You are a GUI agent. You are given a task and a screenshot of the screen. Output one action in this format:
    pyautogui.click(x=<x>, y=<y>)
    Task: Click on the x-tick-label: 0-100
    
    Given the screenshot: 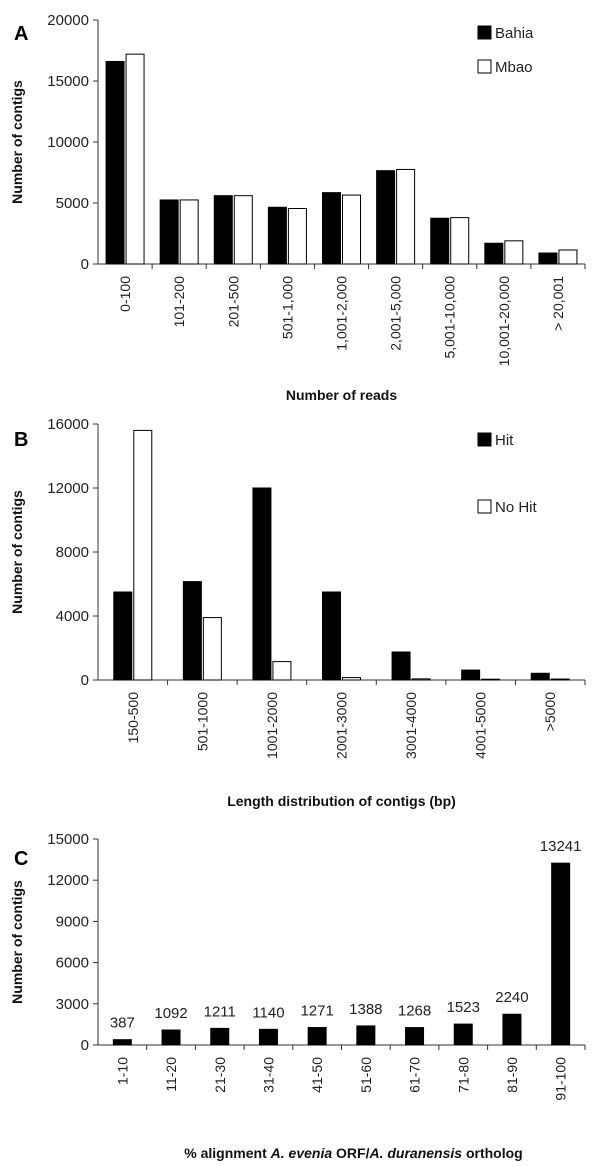 What is the action you would take?
    pyautogui.click(x=125, y=294)
    